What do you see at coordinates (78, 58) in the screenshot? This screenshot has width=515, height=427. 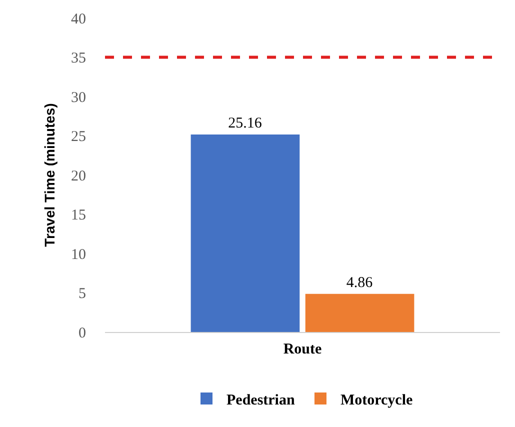 I see `y-tick-label: 35` at bounding box center [78, 58].